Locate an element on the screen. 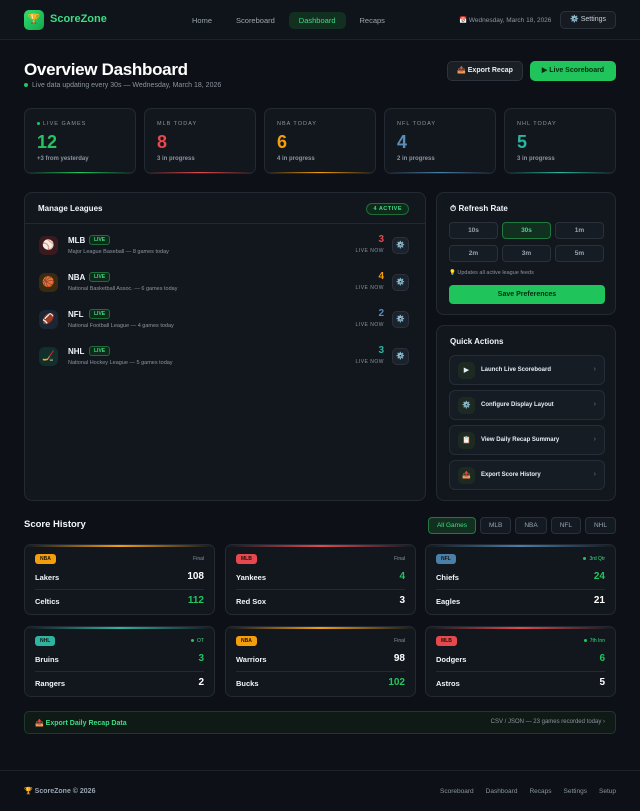 The height and width of the screenshot is (811, 640). save-button: Save Preferences is located at coordinates (527, 294).